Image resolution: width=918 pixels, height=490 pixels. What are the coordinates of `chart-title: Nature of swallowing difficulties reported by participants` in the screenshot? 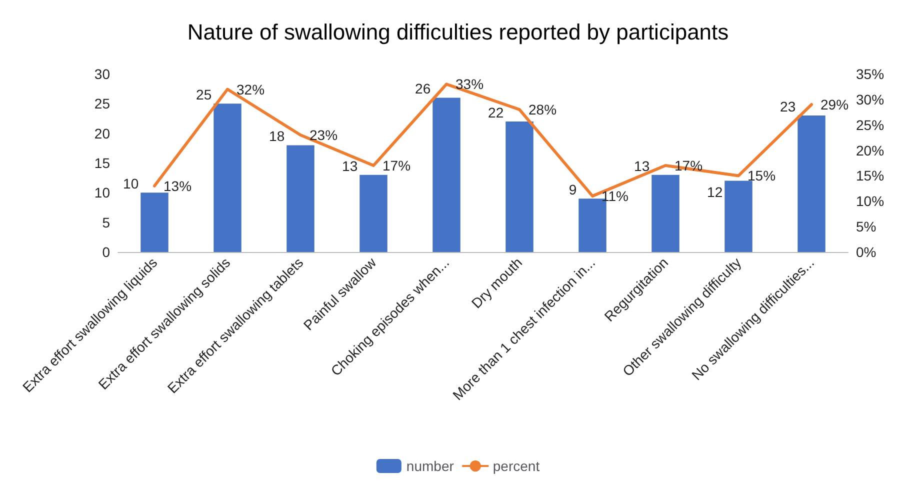 It's located at (458, 32).